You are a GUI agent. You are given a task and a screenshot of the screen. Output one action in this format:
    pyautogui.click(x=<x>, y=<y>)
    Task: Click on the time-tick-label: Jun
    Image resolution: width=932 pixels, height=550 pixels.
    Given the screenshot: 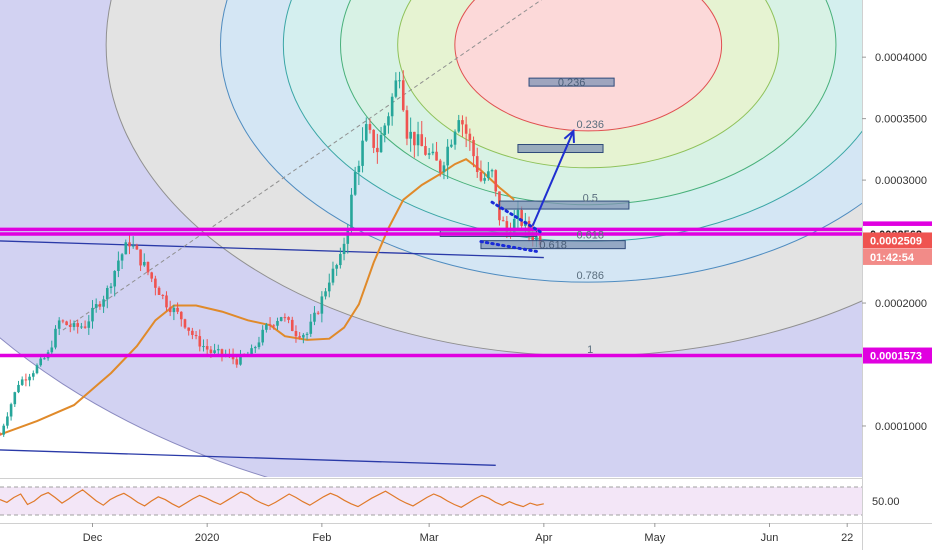 What is the action you would take?
    pyautogui.click(x=770, y=538)
    